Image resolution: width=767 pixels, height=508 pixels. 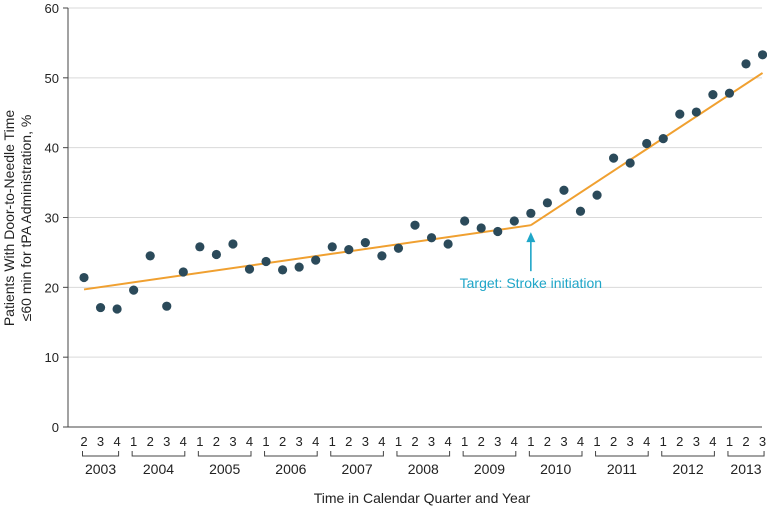 What do you see at coordinates (52, 148) in the screenshot?
I see `y-tick-label: 40` at bounding box center [52, 148].